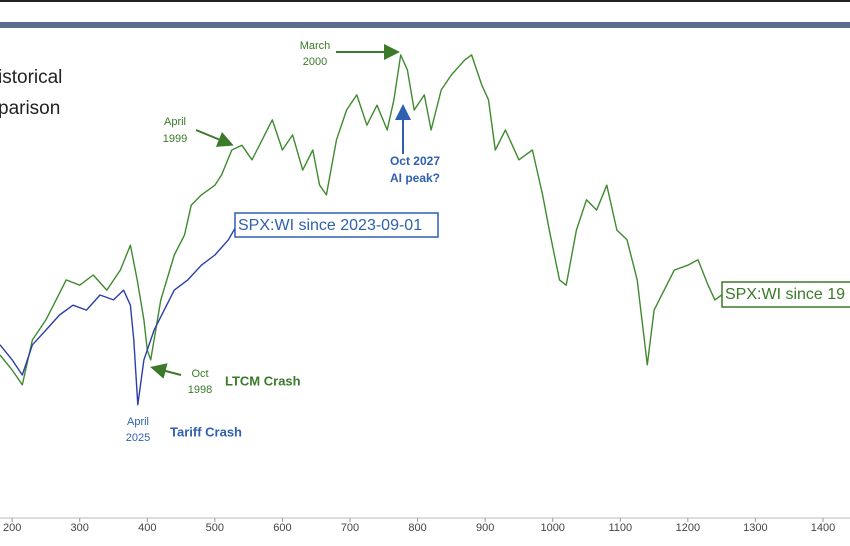  Describe the element at coordinates (206, 431) in the screenshot. I see `annotation: Tariff Crash` at that location.